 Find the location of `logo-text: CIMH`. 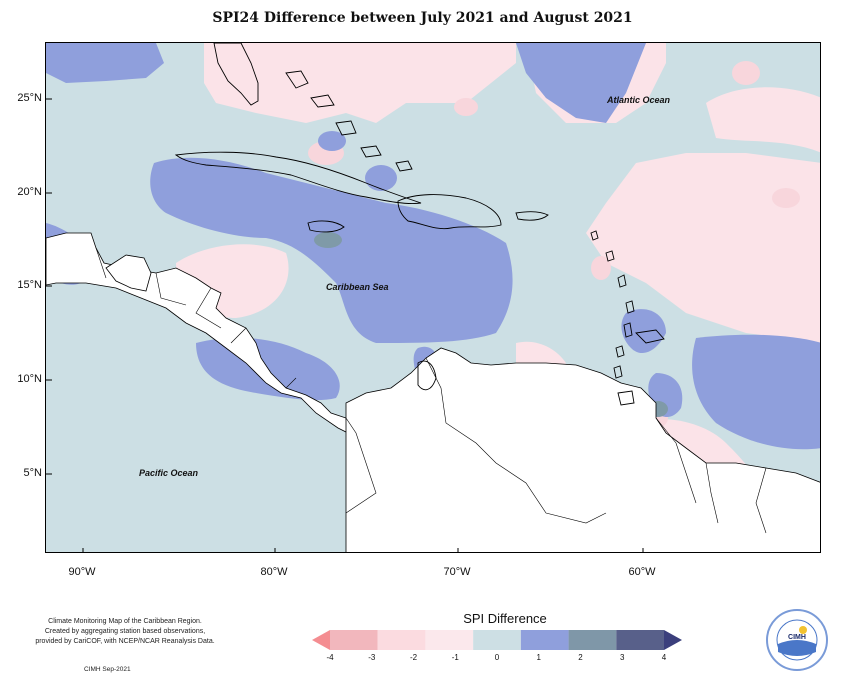

logo-text: CIMH is located at coordinates (797, 637).